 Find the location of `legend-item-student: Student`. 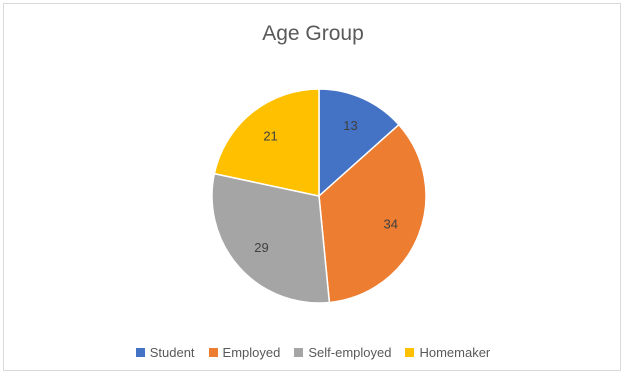

legend-item-student: Student is located at coordinates (165, 352).